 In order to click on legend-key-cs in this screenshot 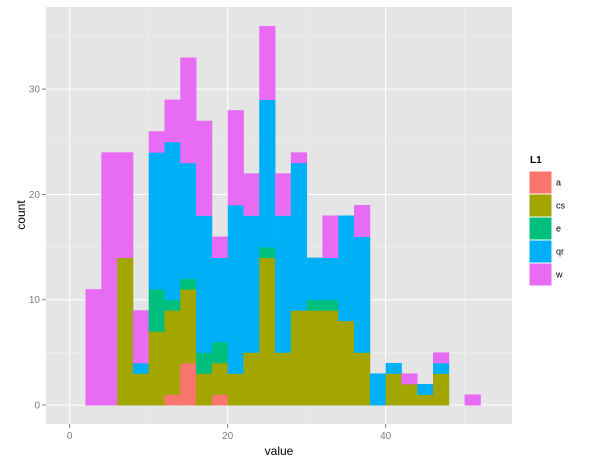, I will do `click(540, 205)`.